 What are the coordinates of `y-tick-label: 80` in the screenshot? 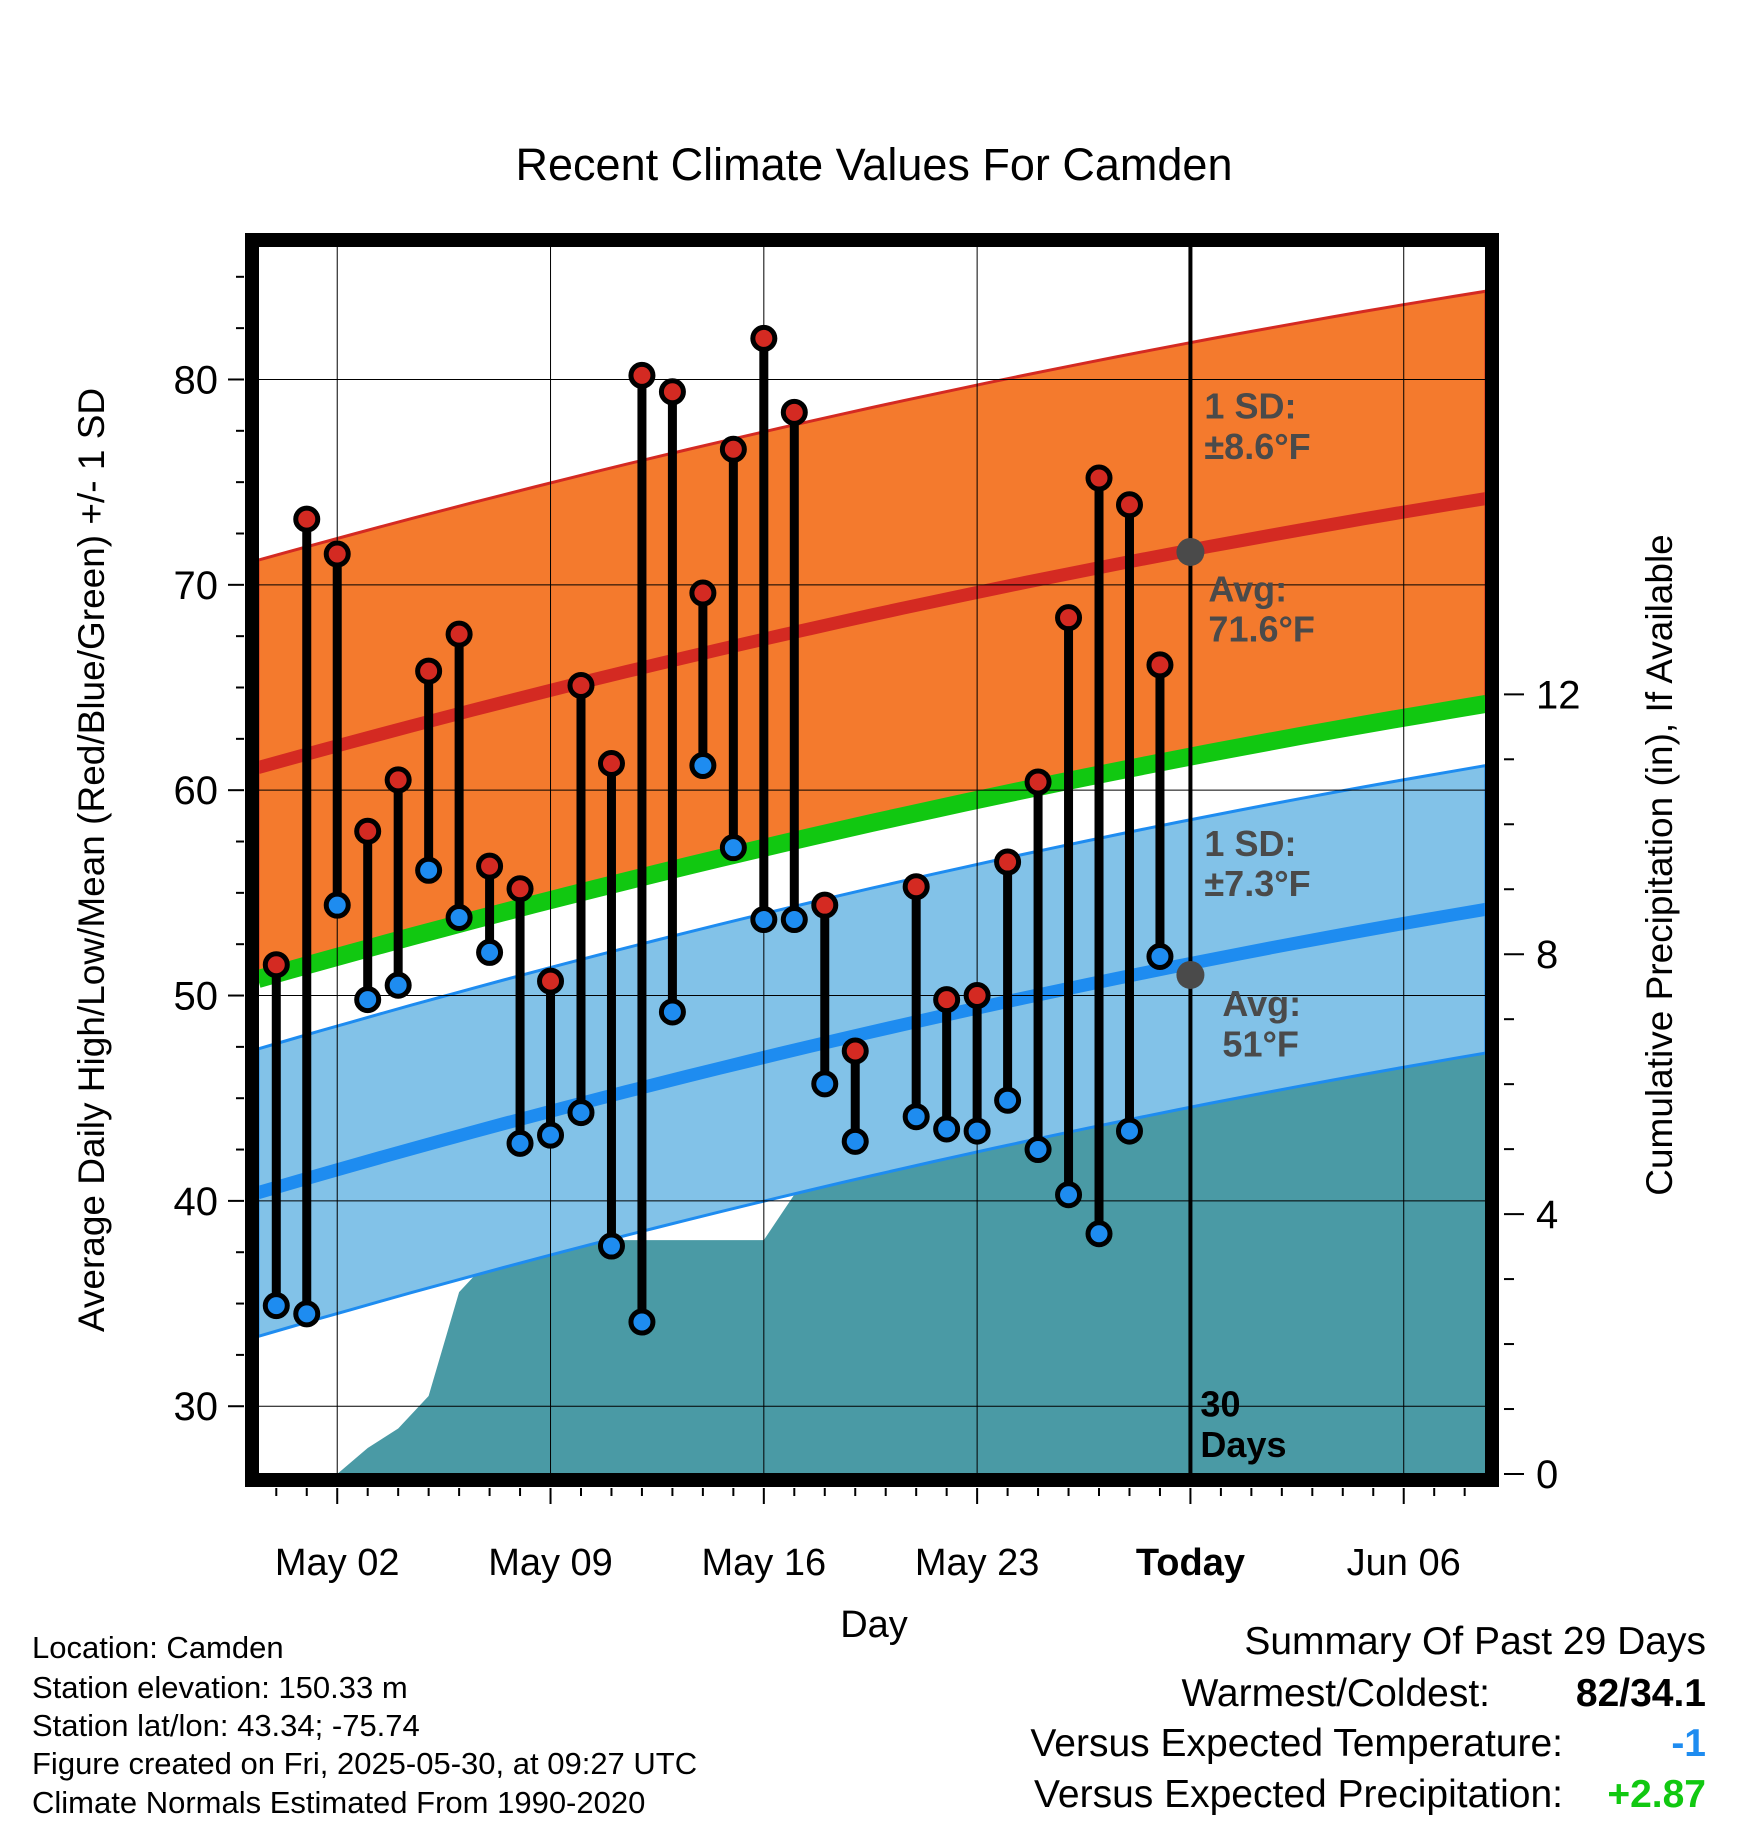 It's located at (196, 380).